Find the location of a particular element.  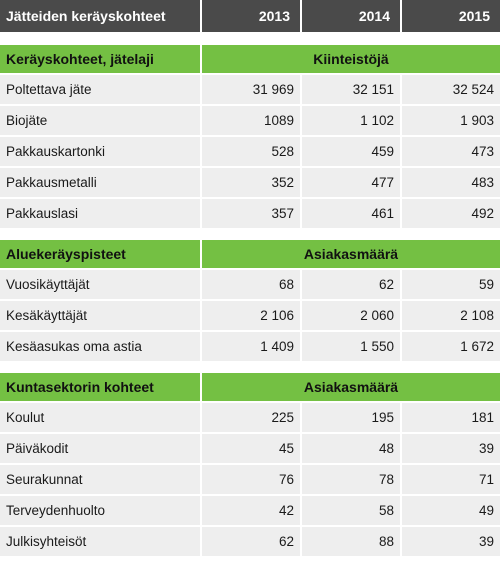

value-2015: 1 672 is located at coordinates (450, 346).